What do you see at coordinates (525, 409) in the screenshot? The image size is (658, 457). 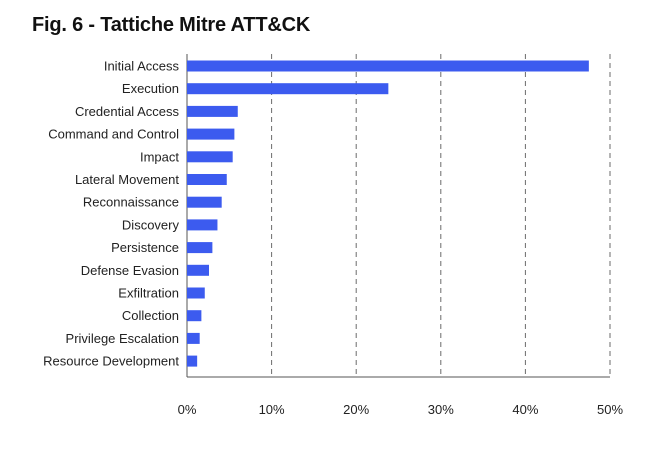 I see `x-tick-label: 40%` at bounding box center [525, 409].